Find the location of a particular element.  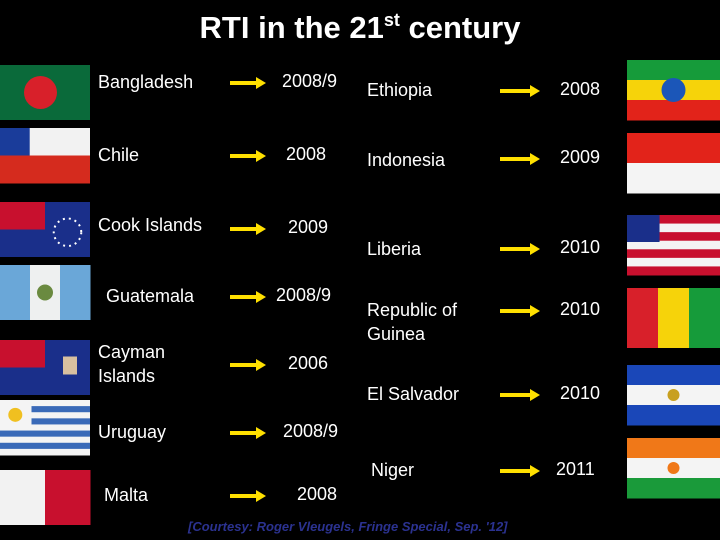

year: 2011 is located at coordinates (575, 469).